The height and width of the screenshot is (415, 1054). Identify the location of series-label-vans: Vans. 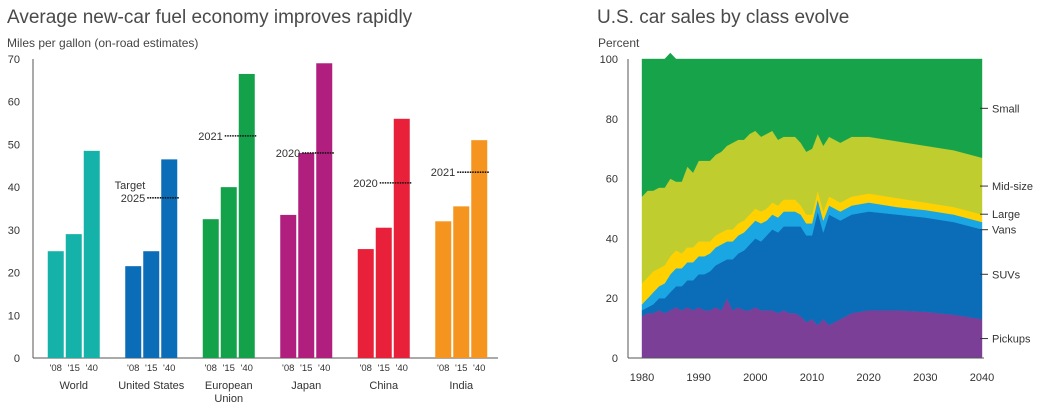
(1004, 231).